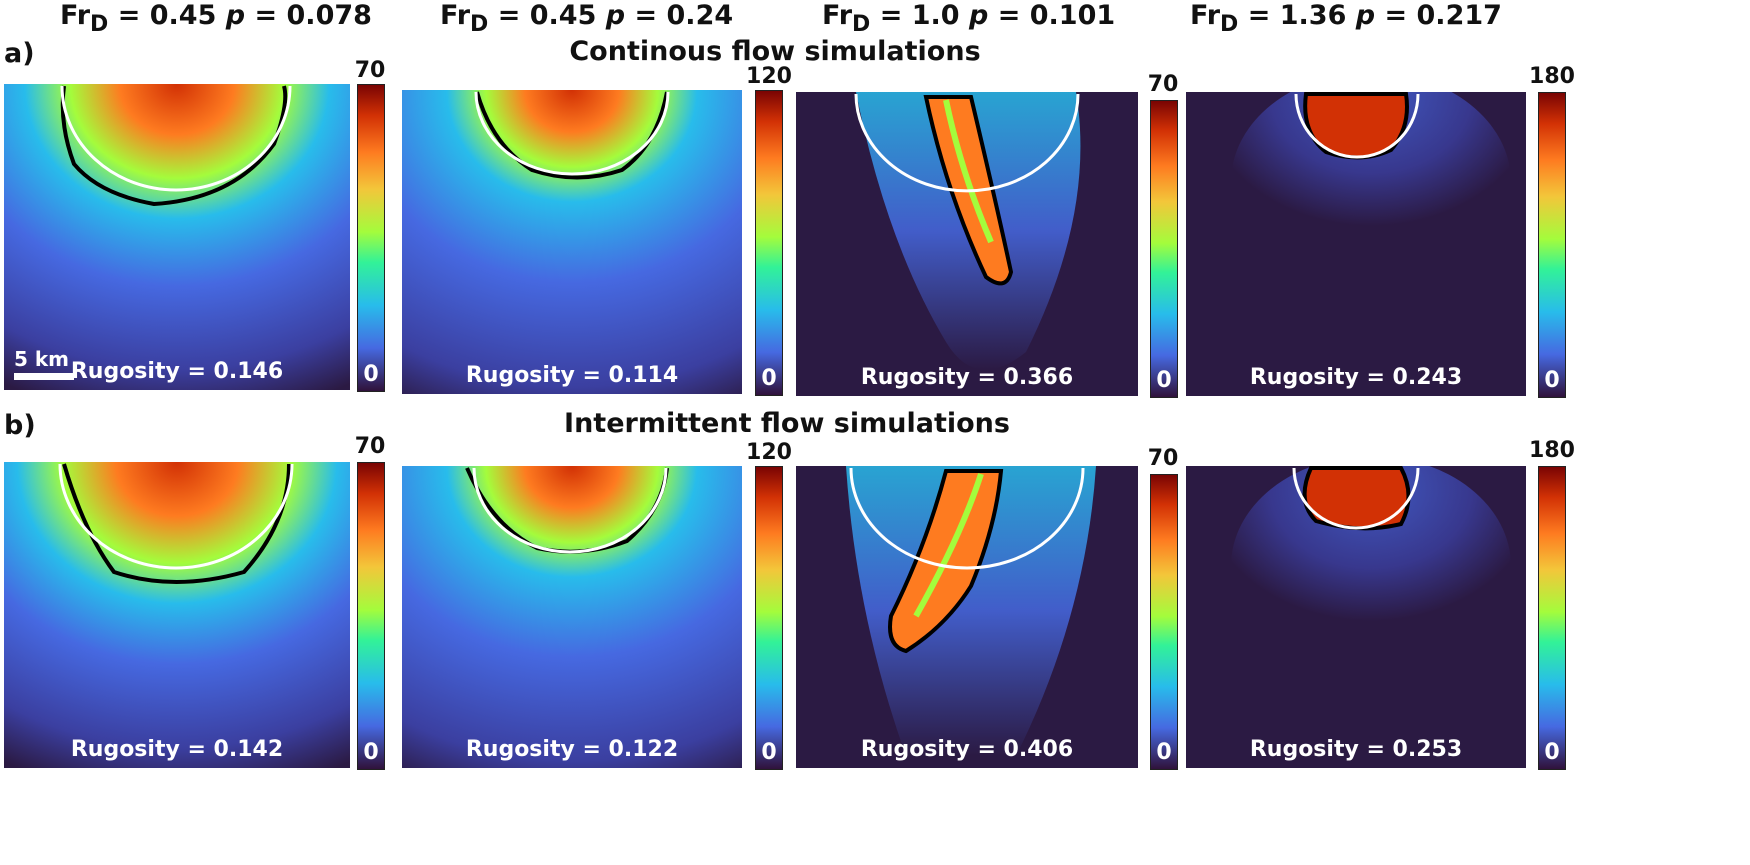 Image resolution: width=1750 pixels, height=865 pixels. Describe the element at coordinates (1552, 450) in the screenshot. I see `colorbar-max-b4: 180` at that location.